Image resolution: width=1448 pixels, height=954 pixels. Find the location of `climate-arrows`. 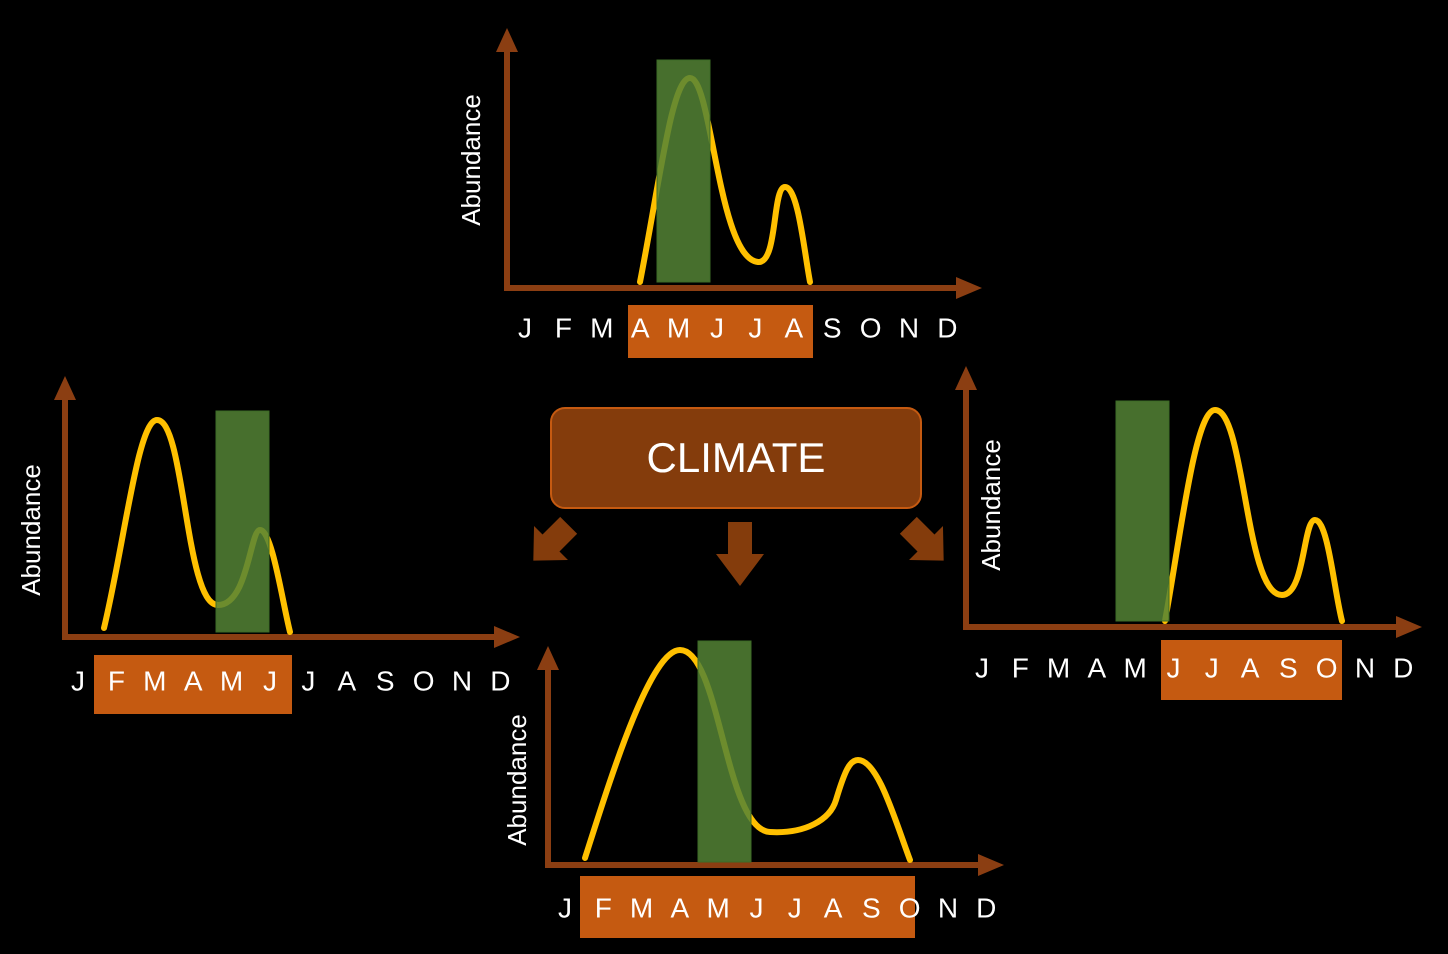

climate-arrows is located at coordinates (738, 551).